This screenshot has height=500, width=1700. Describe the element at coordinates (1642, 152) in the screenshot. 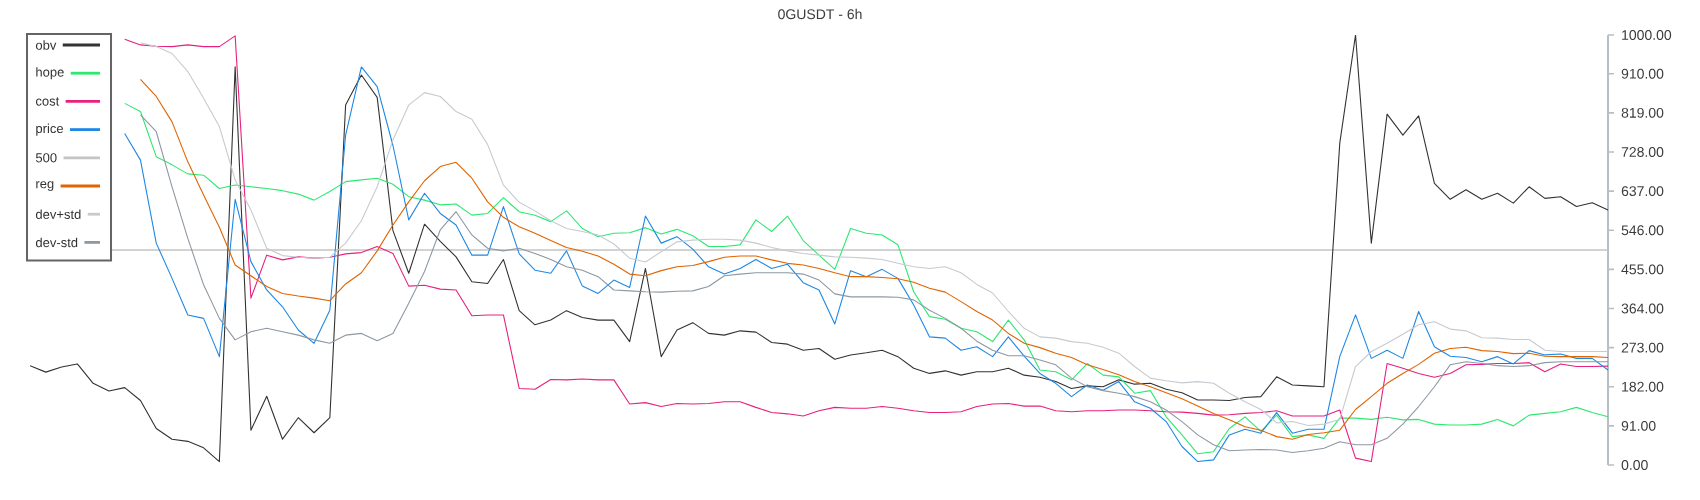

I see `y-tick-label: 728.00` at that location.